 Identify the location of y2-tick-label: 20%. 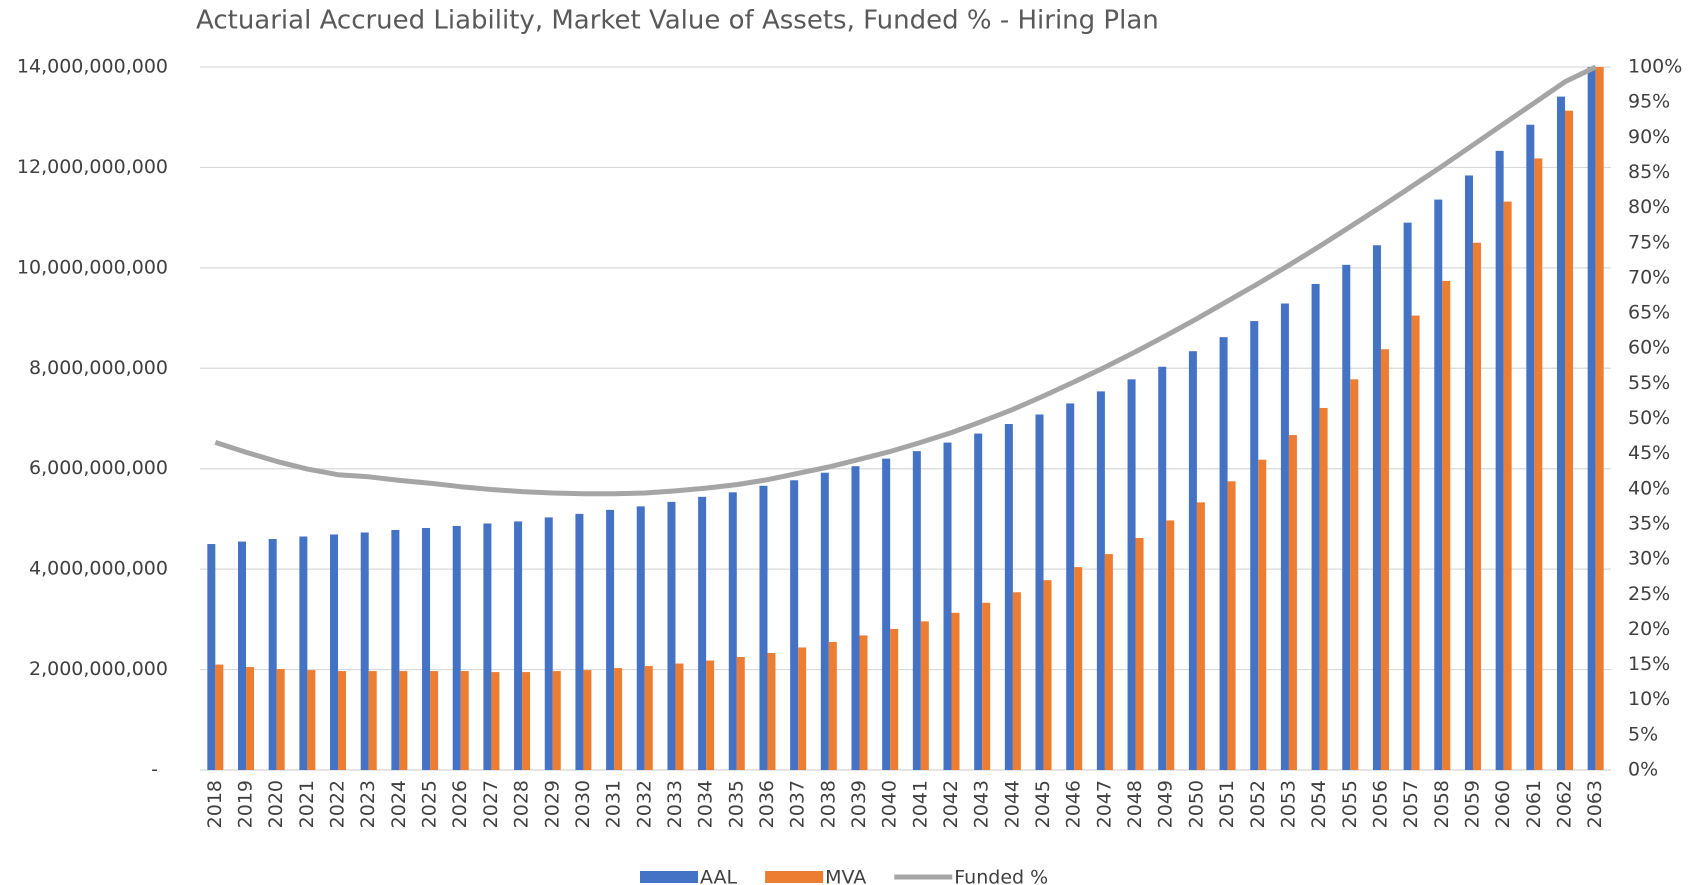
(1649, 629).